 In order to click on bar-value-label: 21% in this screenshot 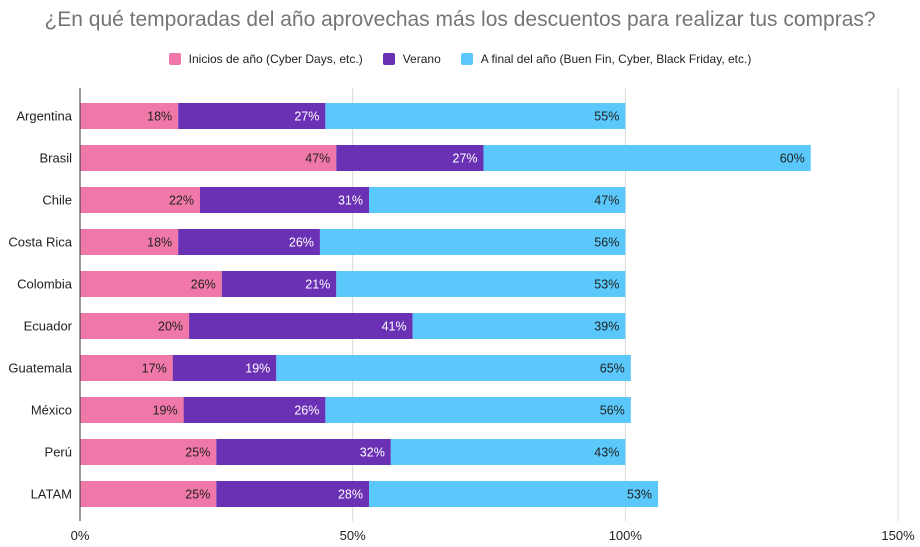, I will do `click(317, 285)`.